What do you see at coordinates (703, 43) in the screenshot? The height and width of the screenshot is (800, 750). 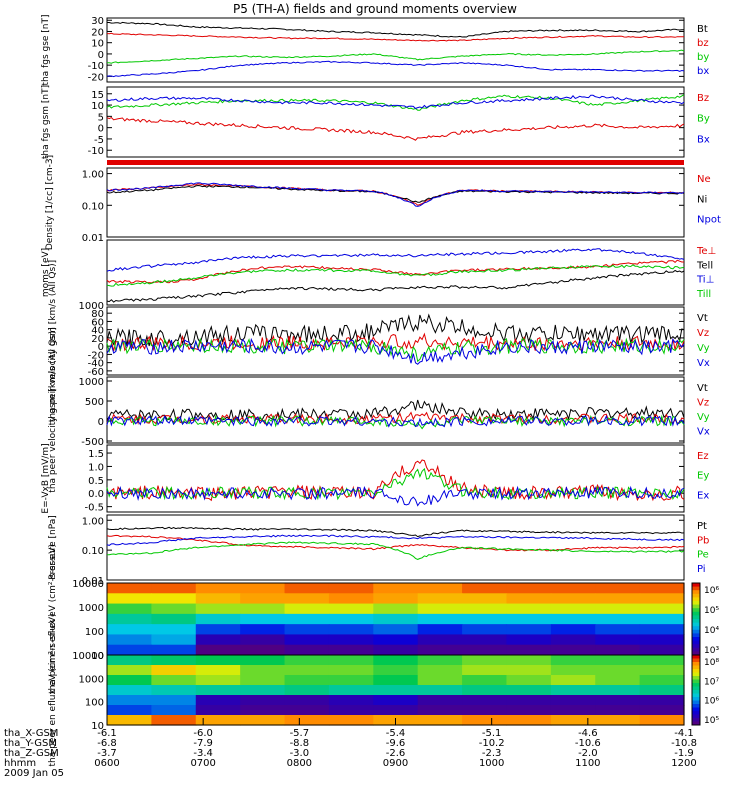 I see `legend-bz: bz` at bounding box center [703, 43].